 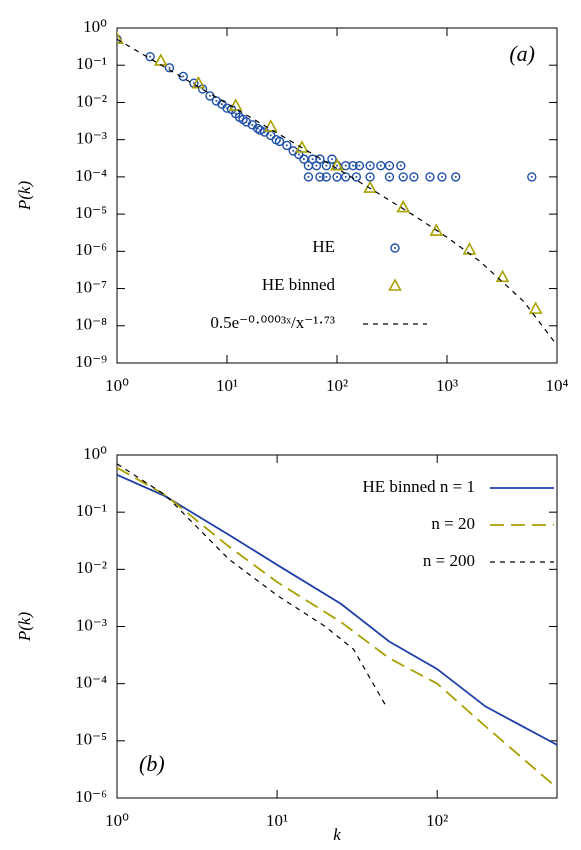 I want to click on y-tick-label: 10⁻³, so click(x=91, y=624).